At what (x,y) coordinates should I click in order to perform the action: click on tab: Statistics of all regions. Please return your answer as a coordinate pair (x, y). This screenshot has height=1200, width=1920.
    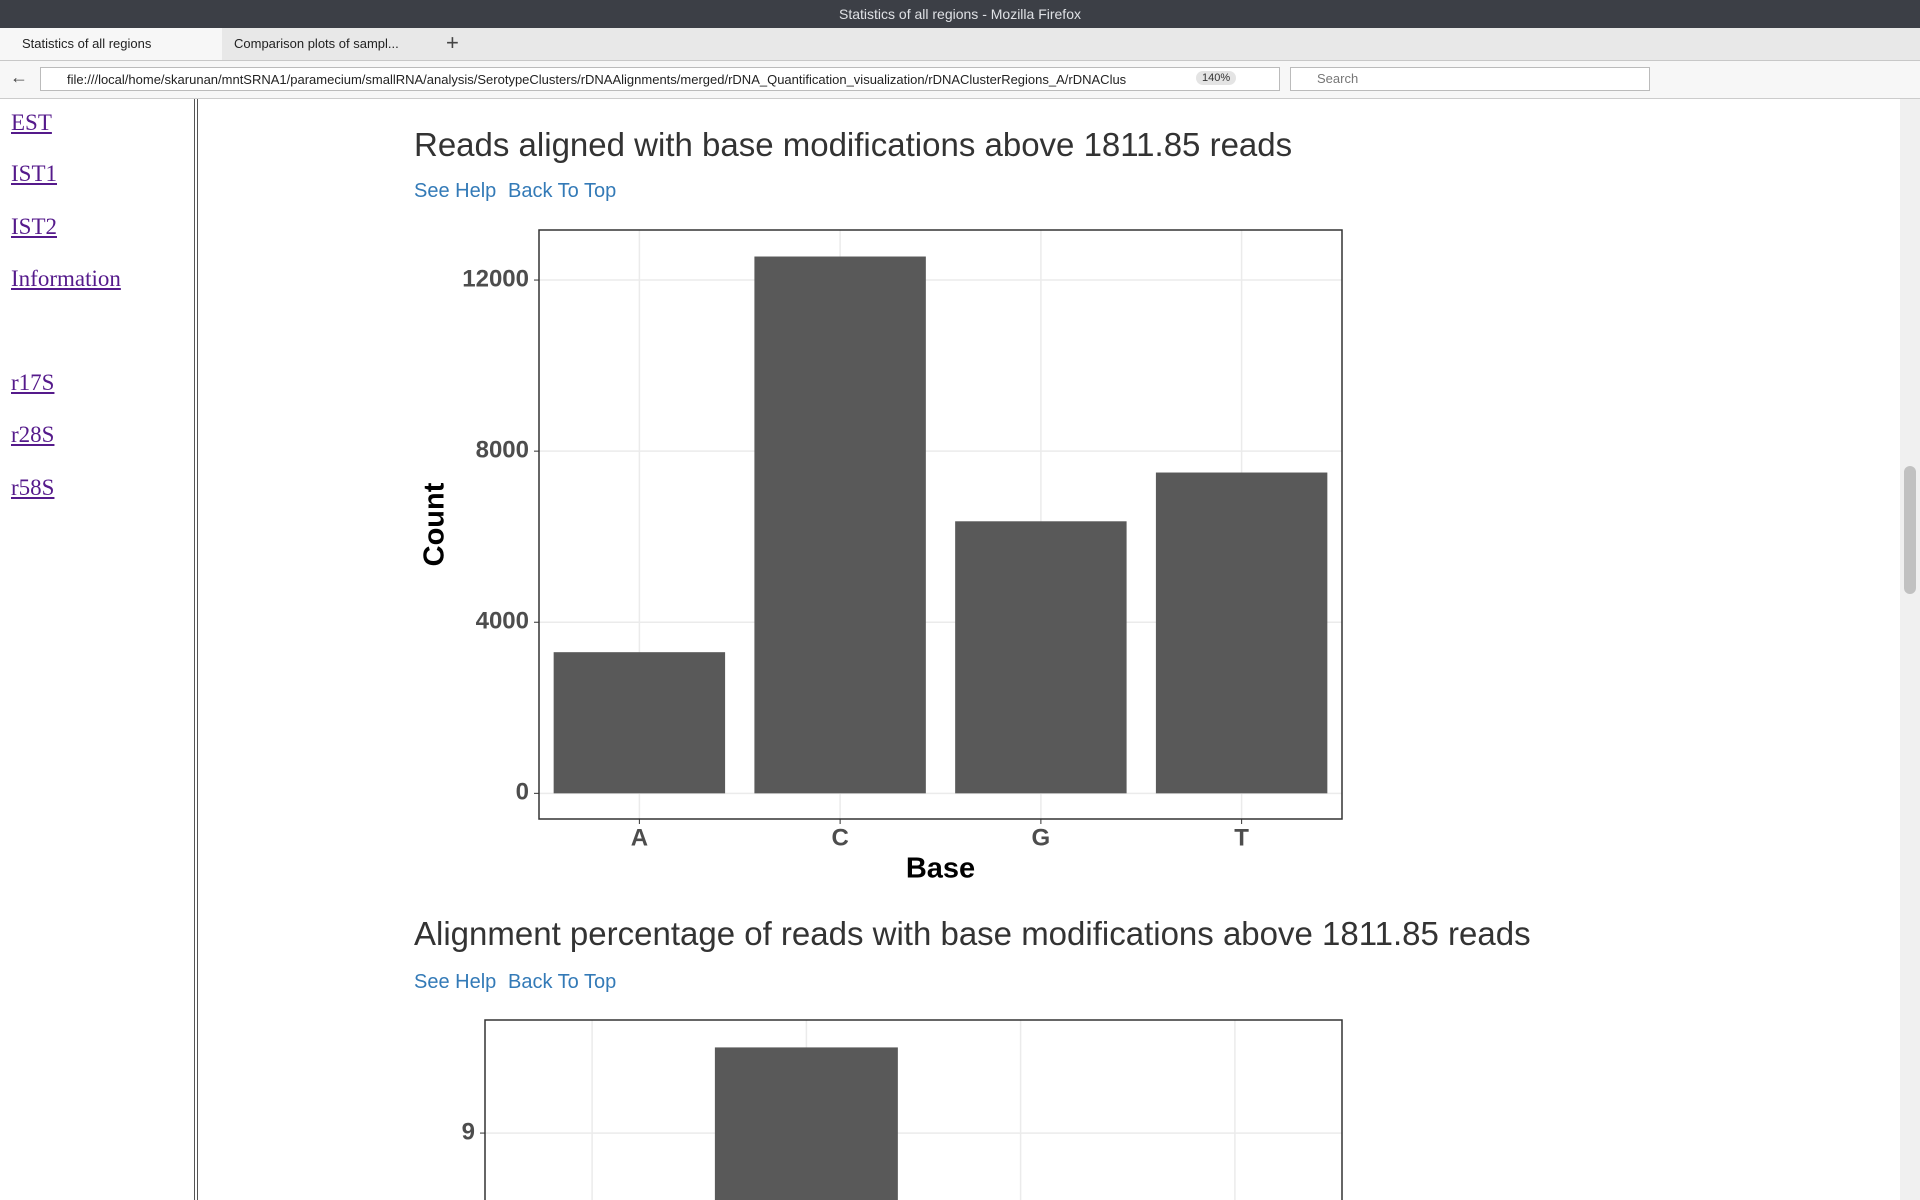
    Looking at the image, I should click on (111, 44).